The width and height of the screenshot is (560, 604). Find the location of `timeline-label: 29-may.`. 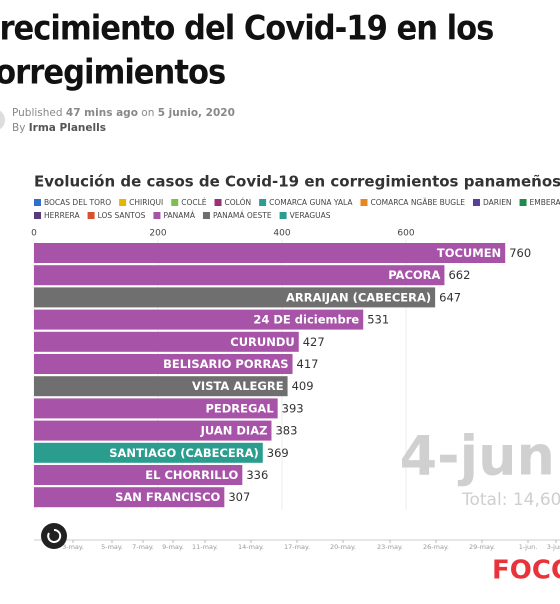

timeline-label: 29-may. is located at coordinates (482, 547).